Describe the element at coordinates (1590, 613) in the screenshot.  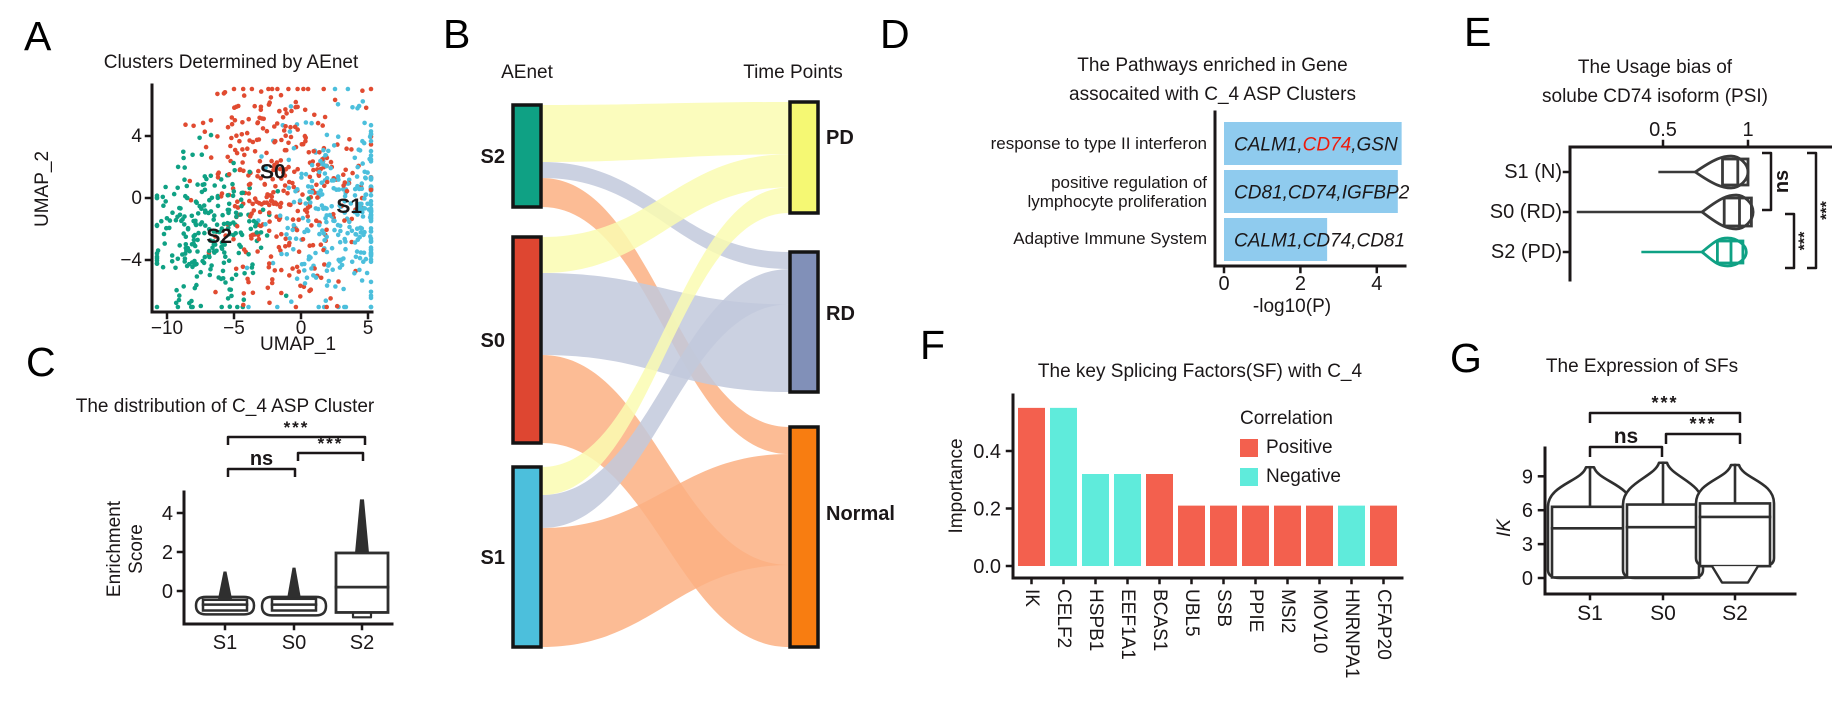
I see `panel-g-x-tick-label: S1` at that location.